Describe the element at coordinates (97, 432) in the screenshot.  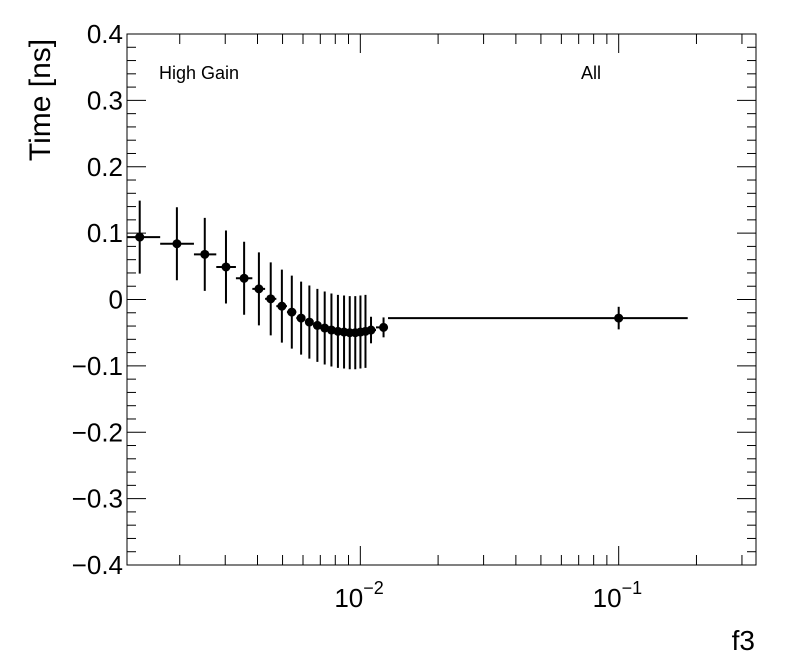
I see `y-tick-label: −0.2` at that location.